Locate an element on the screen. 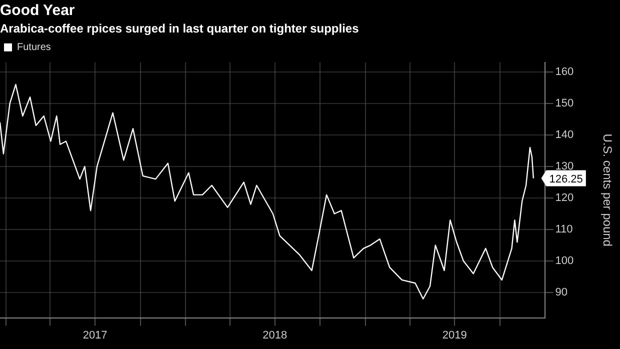  x-tick-label: 2019 is located at coordinates (454, 335).